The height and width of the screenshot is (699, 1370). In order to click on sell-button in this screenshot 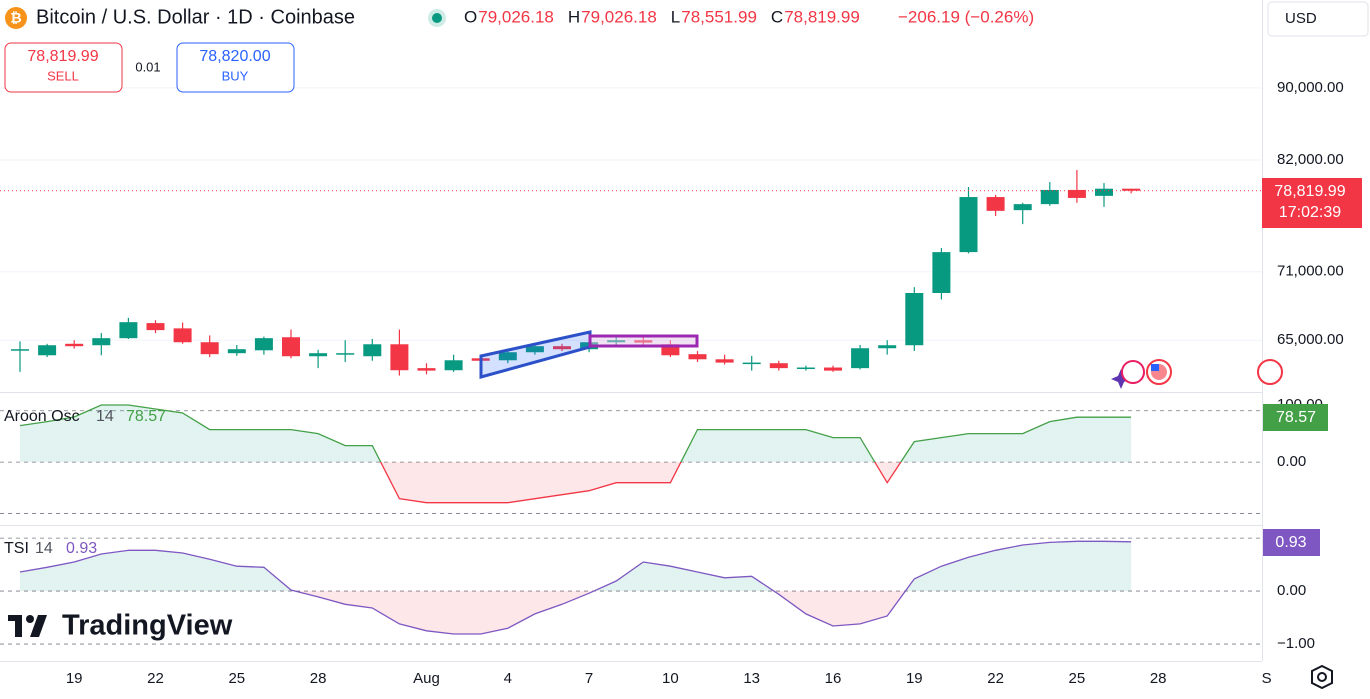, I will do `click(63, 67)`.